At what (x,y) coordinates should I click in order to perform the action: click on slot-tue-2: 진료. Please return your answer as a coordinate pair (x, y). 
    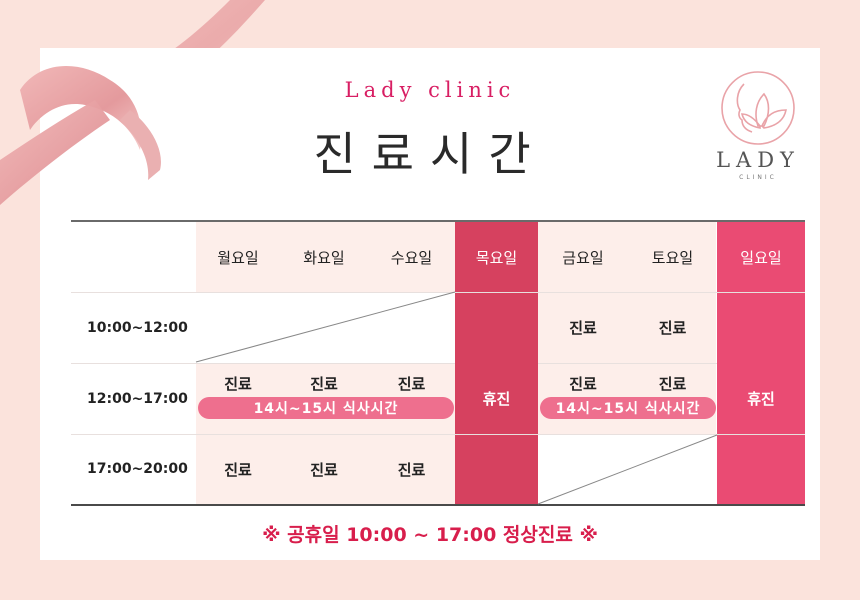
    Looking at the image, I should click on (324, 383).